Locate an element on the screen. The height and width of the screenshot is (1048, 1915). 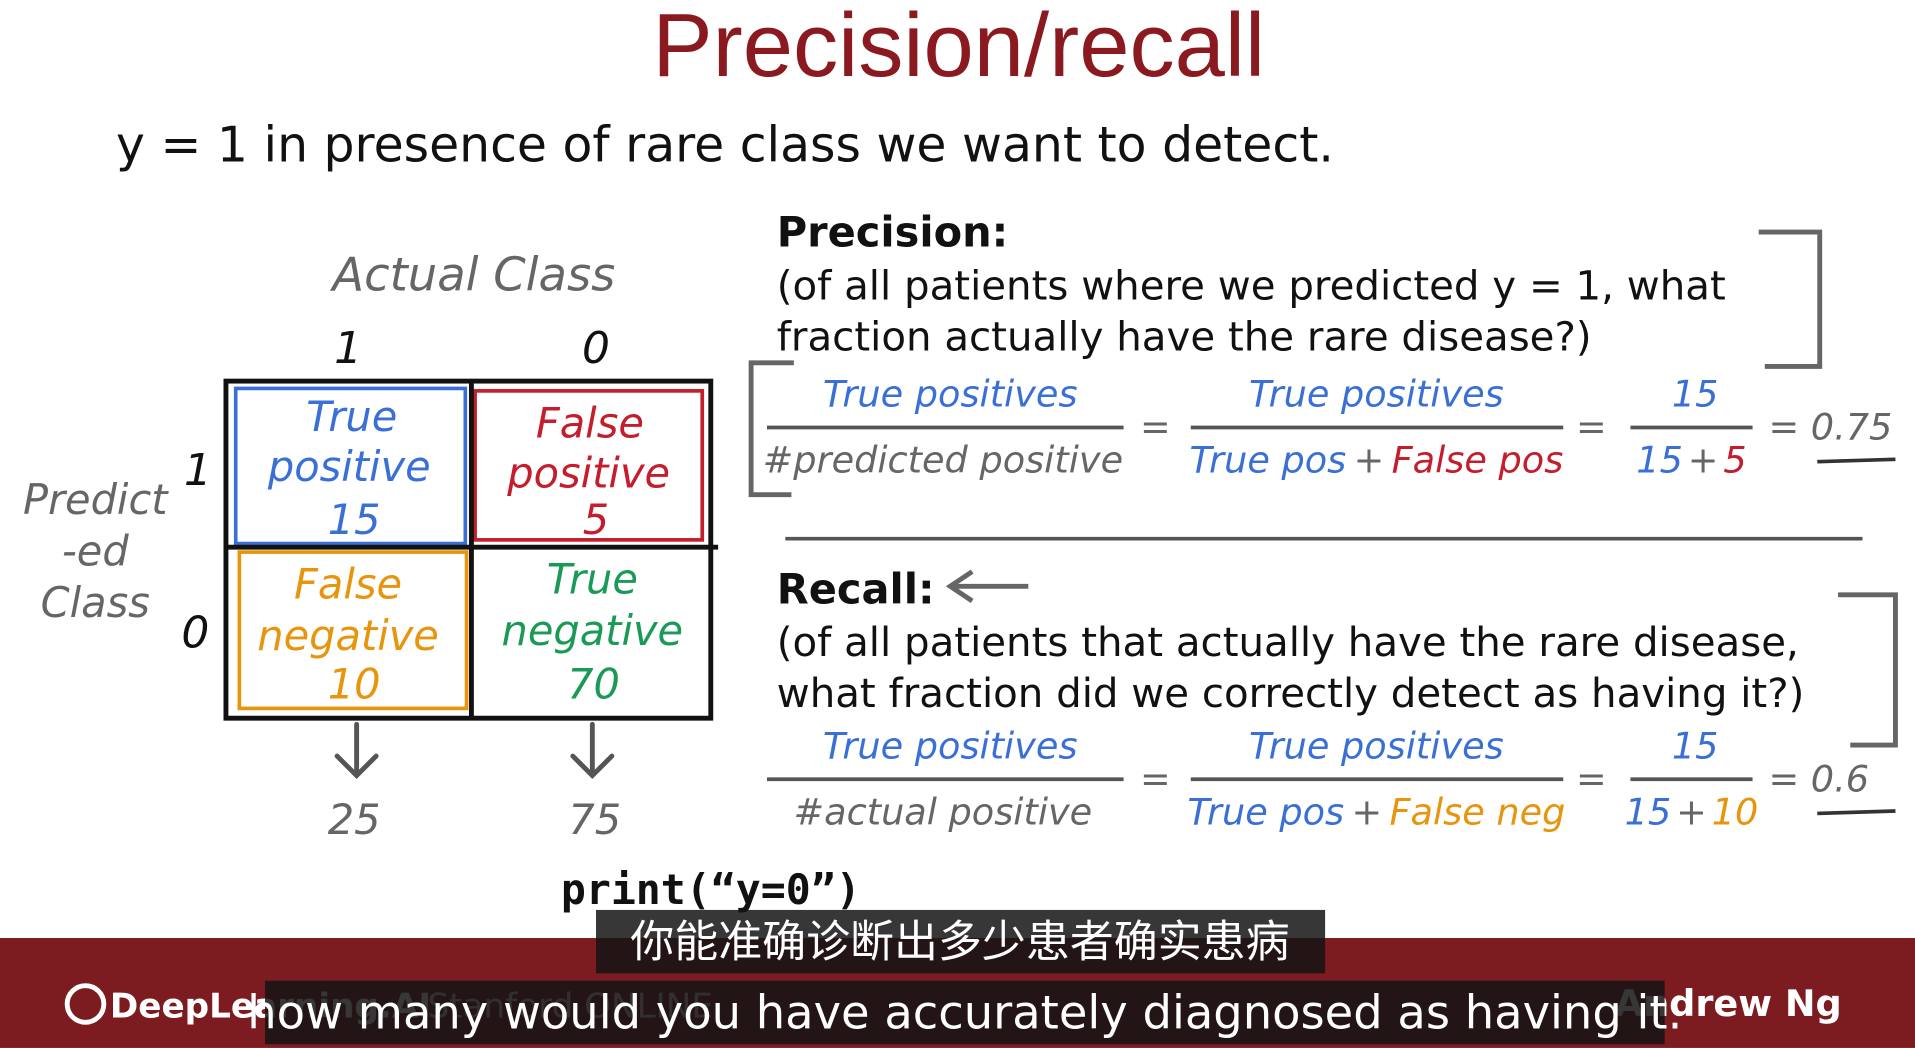
column-label: 1 is located at coordinates (348, 348).